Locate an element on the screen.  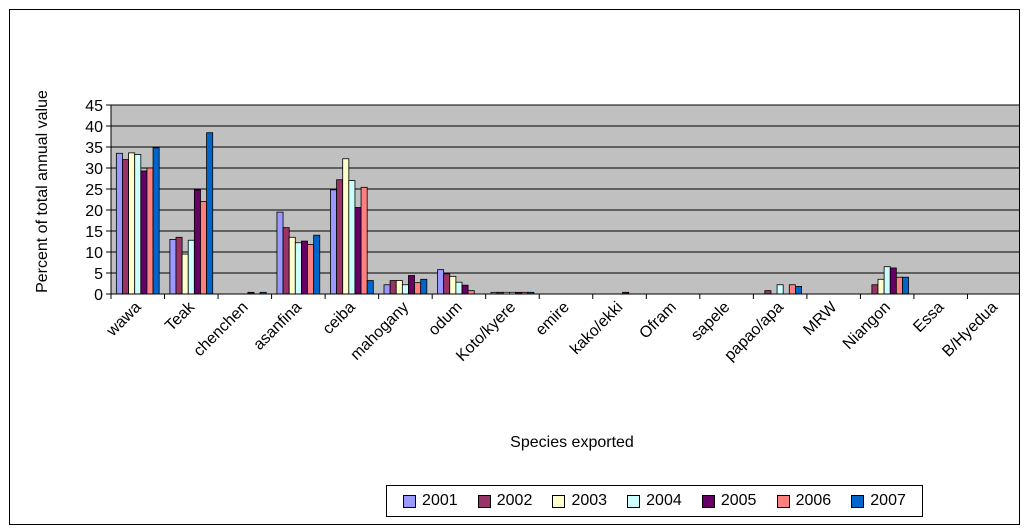
legend-label: 2007 is located at coordinates (888, 500).